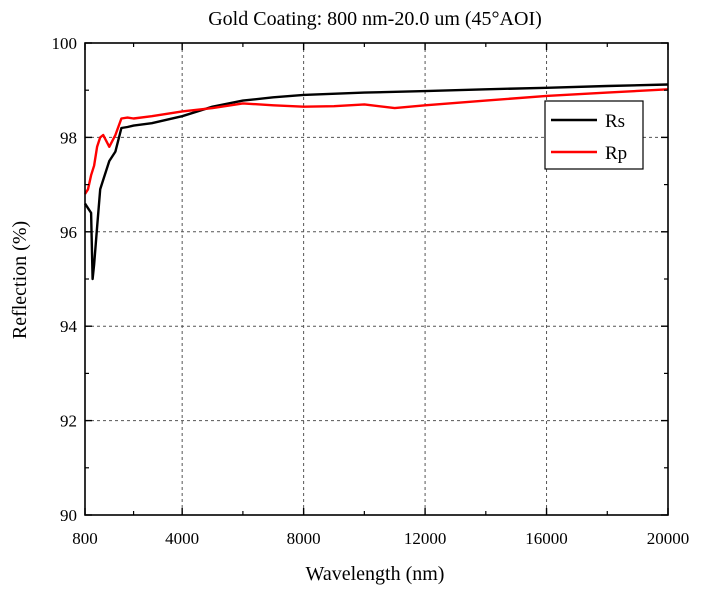 The image size is (708, 592). Describe the element at coordinates (616, 153) in the screenshot. I see `legend-label-rp: Rp` at that location.